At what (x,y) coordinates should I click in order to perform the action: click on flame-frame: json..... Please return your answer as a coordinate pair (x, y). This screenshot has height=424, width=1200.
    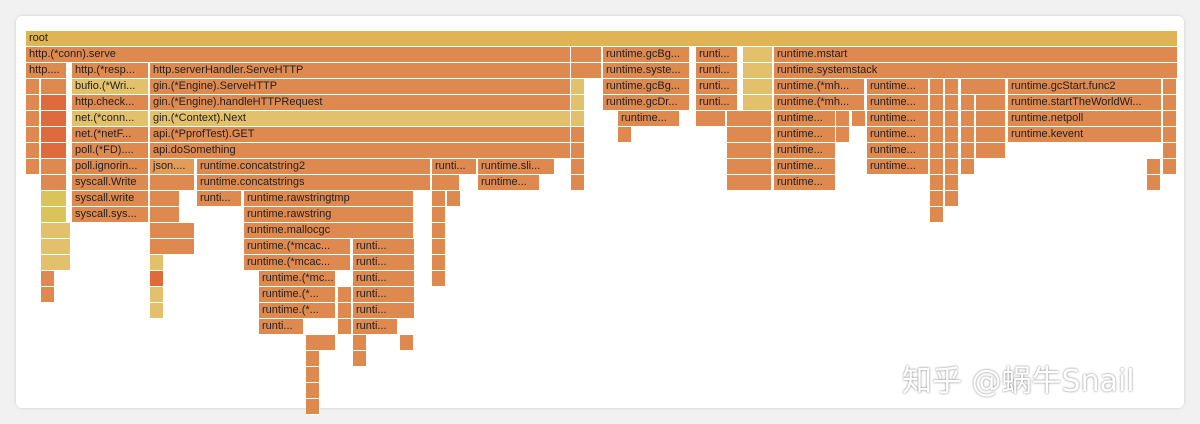
    Looking at the image, I should click on (172, 167).